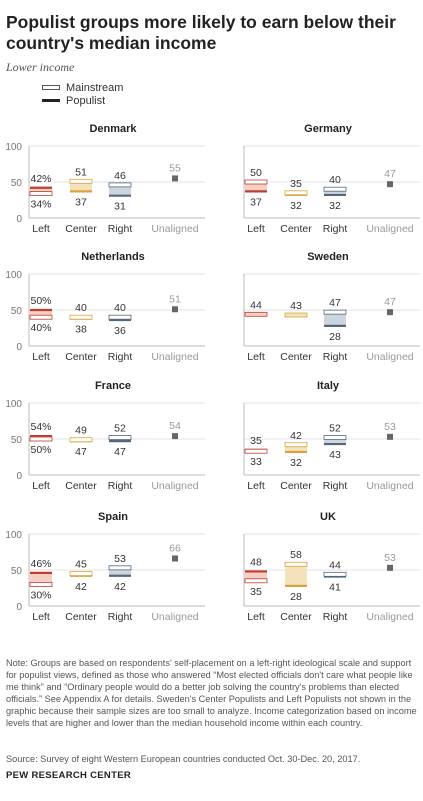 This screenshot has width=423, height=801. I want to click on unaligned-mark-spain, so click(175, 558).